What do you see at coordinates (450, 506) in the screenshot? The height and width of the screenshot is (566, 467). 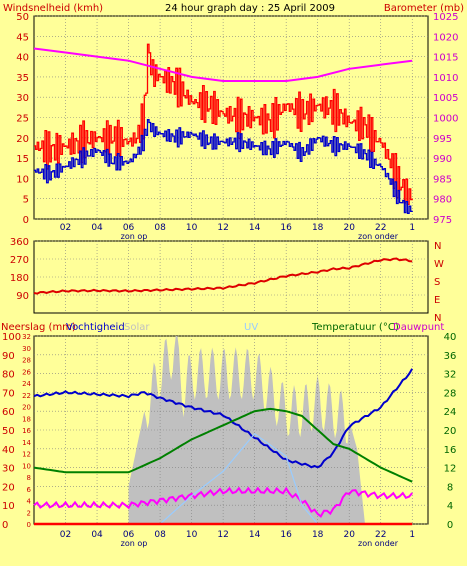 I see `temperature-tick-label: 4` at bounding box center [450, 506].